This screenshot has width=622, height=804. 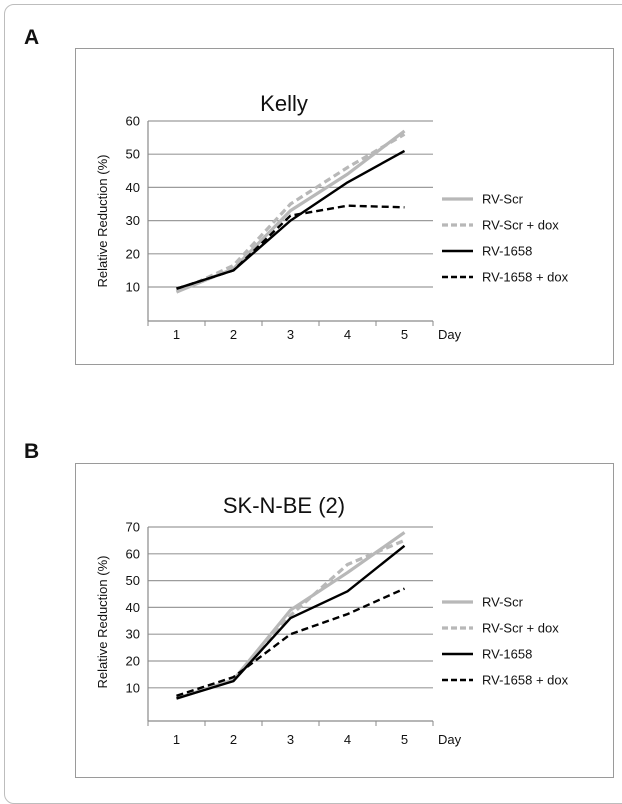 I want to click on y-tick-label-70: 70, so click(x=133, y=527).